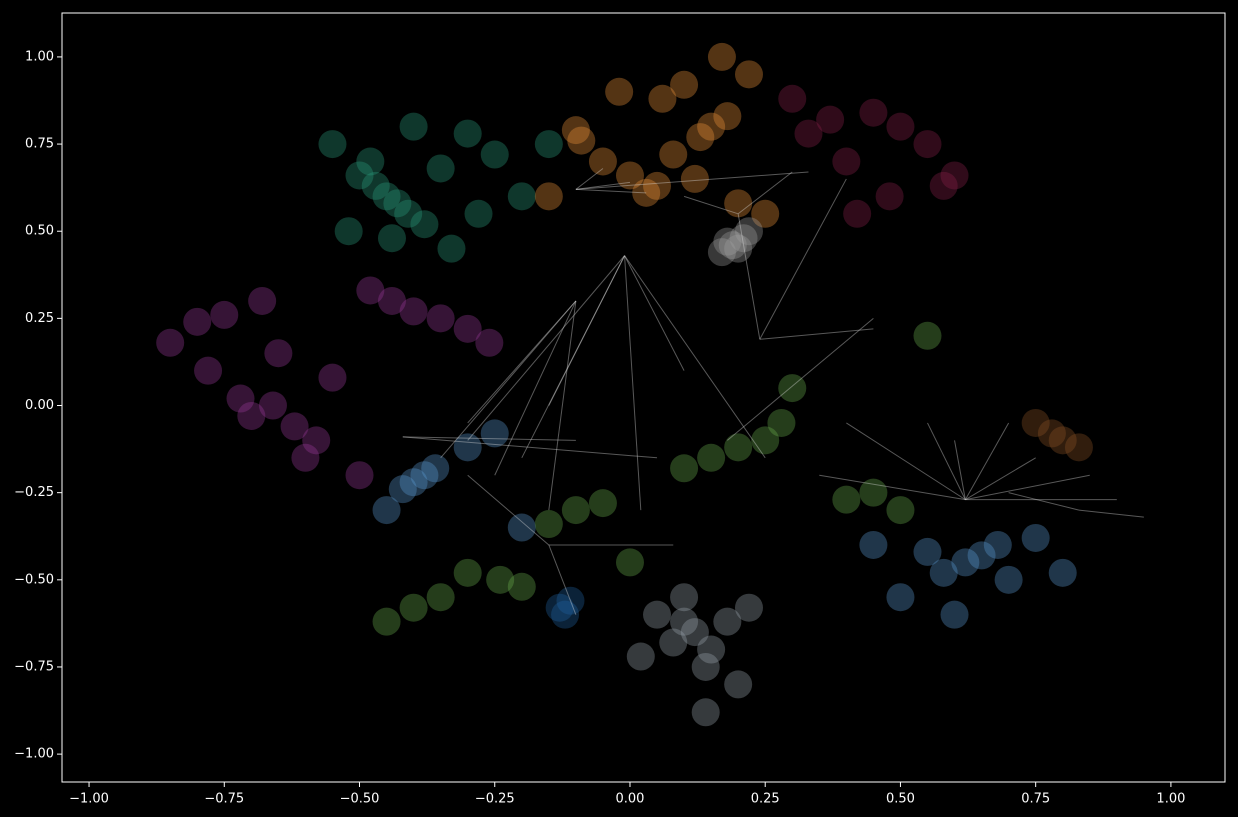 This screenshot has width=1238, height=817. I want to click on x-tick-label: −1.00, so click(89, 799).